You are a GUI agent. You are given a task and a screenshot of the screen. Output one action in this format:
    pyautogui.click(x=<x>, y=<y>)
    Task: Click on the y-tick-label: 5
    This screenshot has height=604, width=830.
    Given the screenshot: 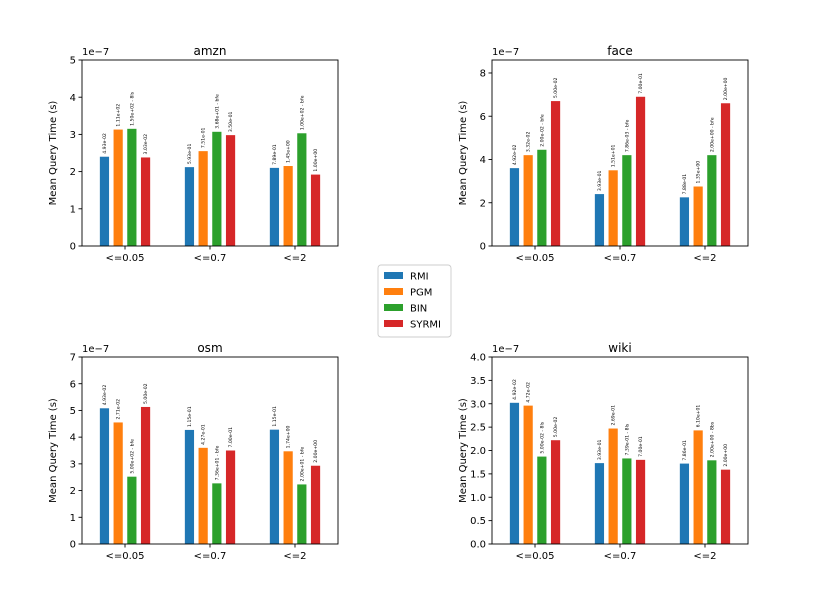 What is the action you would take?
    pyautogui.click(x=73, y=411)
    